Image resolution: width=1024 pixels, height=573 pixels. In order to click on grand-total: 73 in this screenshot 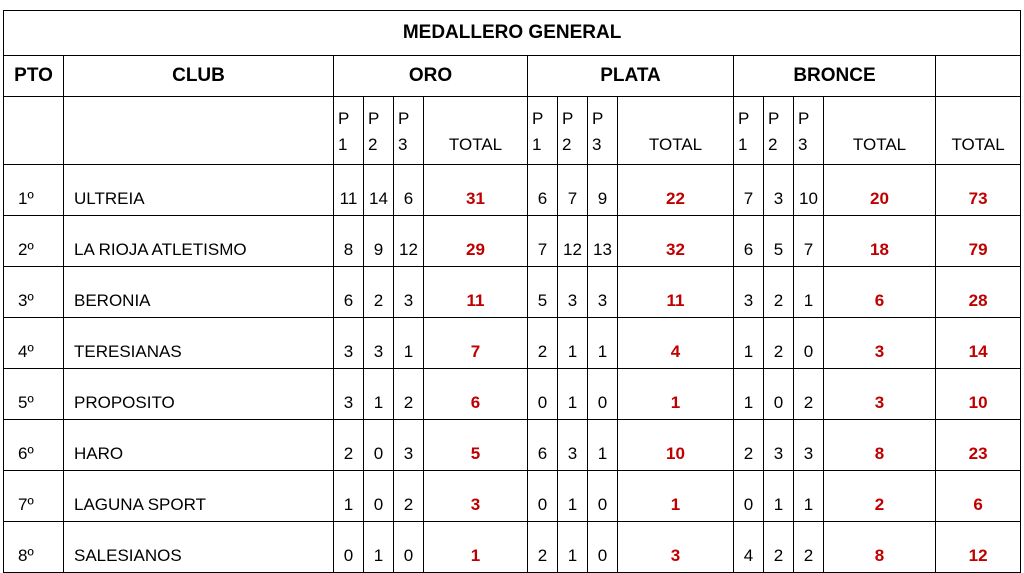, I will do `click(978, 190)`.